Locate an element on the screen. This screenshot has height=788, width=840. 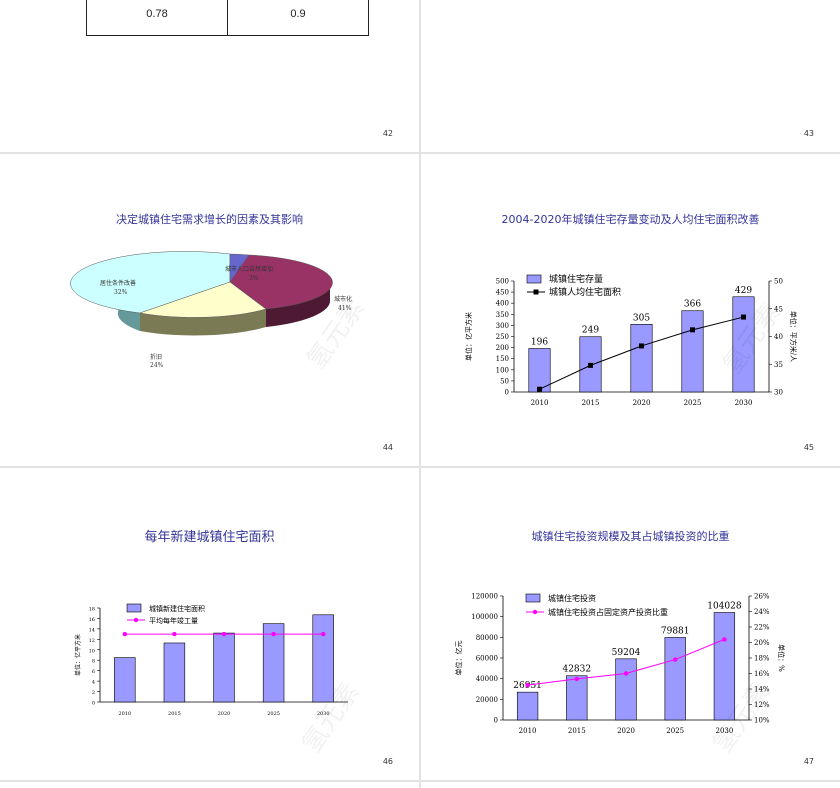
y-tick-label: 250 is located at coordinates (502, 337).